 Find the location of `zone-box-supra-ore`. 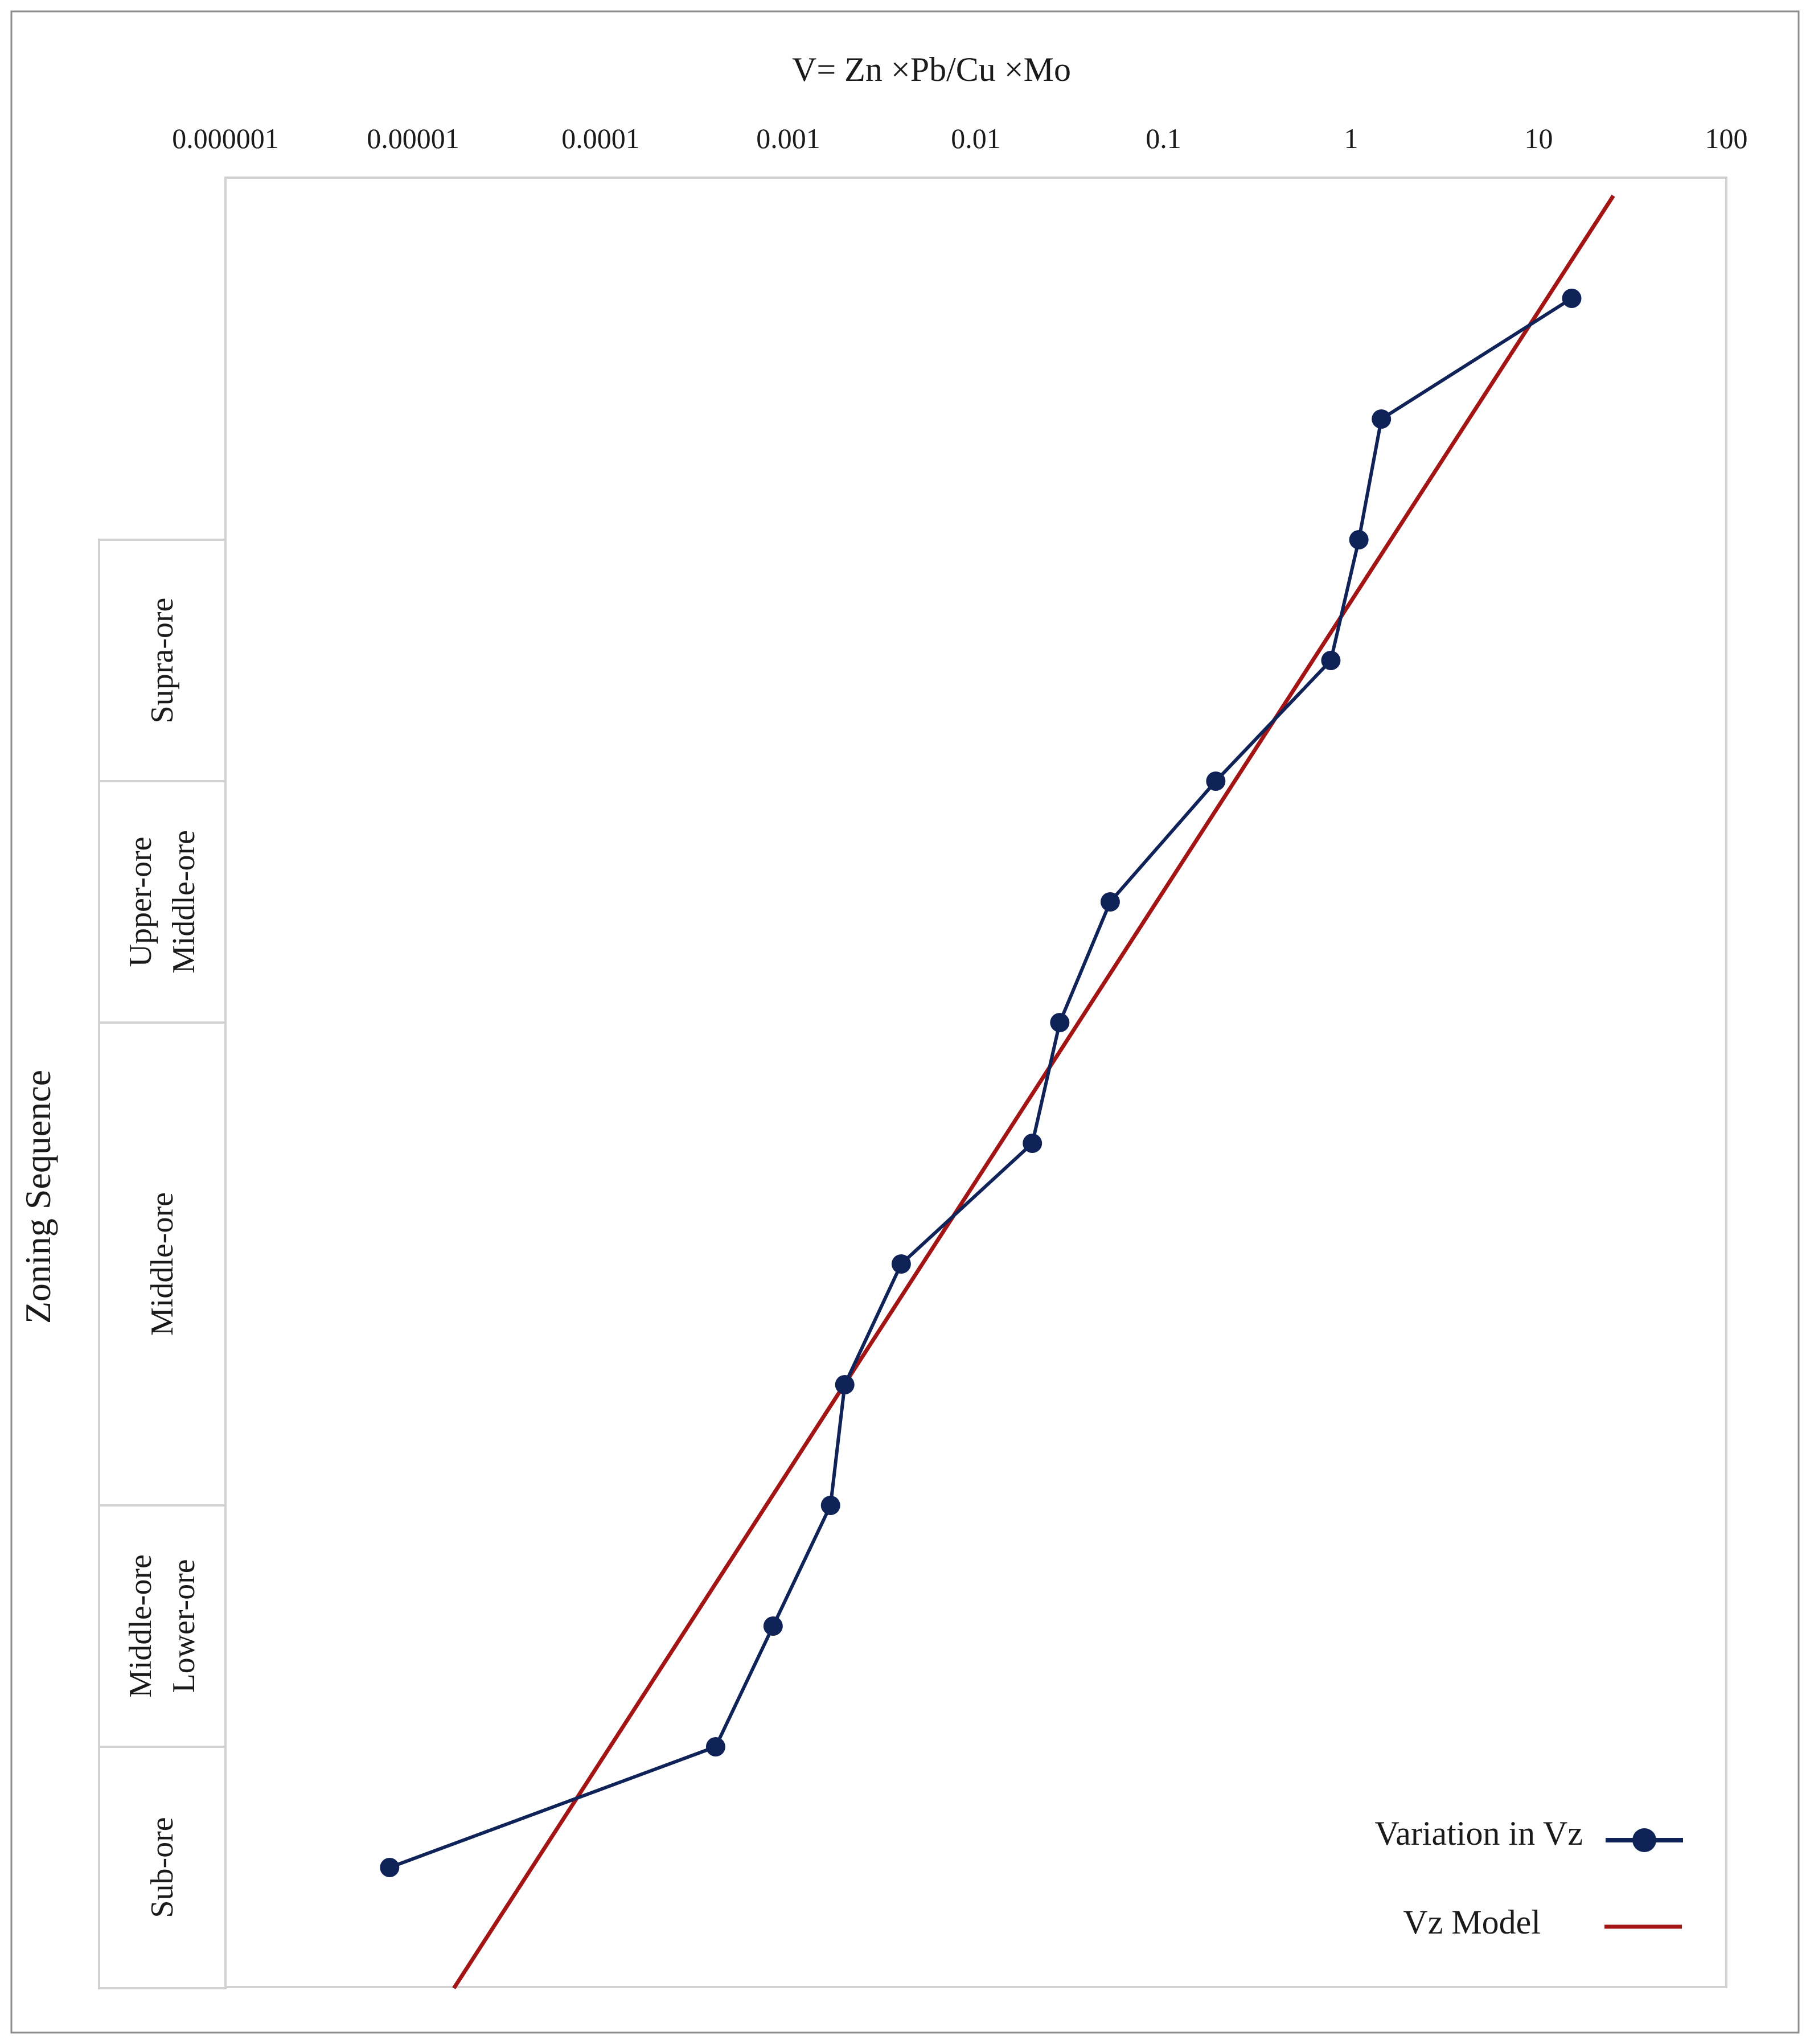

zone-box-supra-ore is located at coordinates (162, 660).